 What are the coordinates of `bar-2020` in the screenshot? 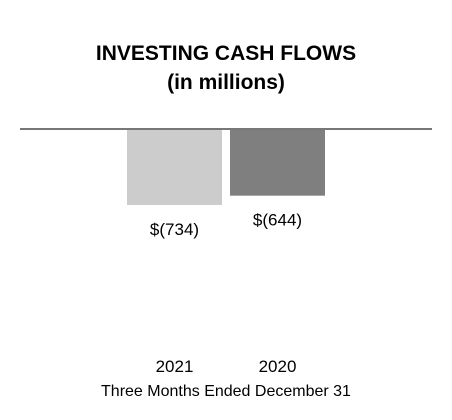 It's located at (277, 162).